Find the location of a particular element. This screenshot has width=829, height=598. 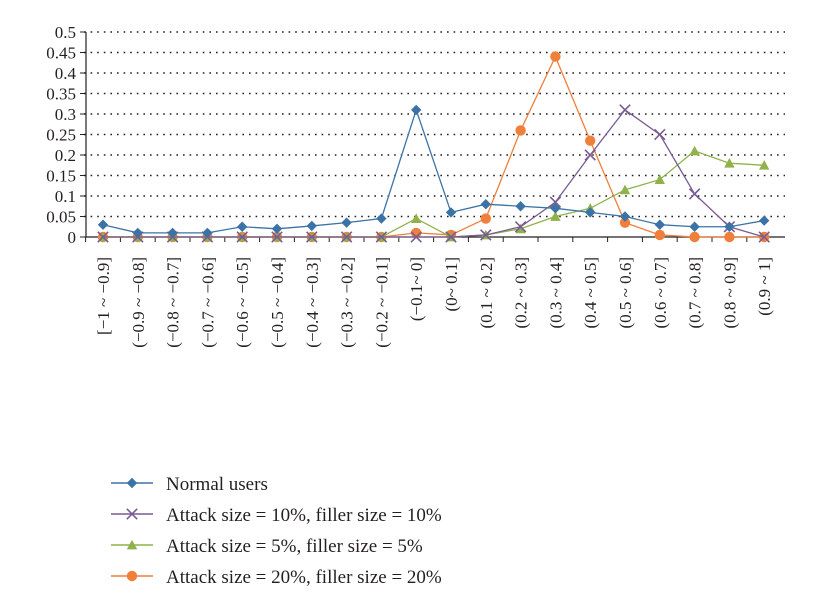

x-tick-label: (−0.7 ~ −0.6] is located at coordinates (207, 302).